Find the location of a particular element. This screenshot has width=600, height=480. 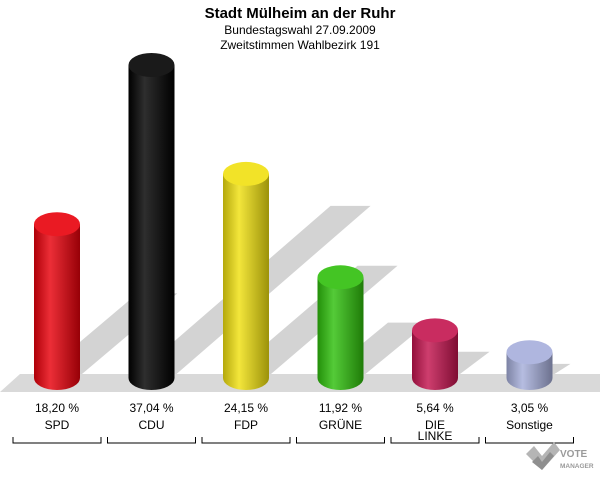

category-label-spd: SPD is located at coordinates (57, 425).